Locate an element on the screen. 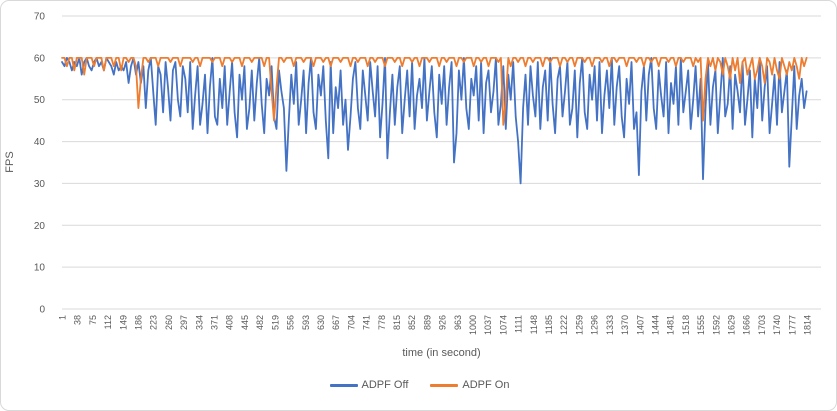 The image size is (837, 411). x-tick-label: 1370 is located at coordinates (625, 325).